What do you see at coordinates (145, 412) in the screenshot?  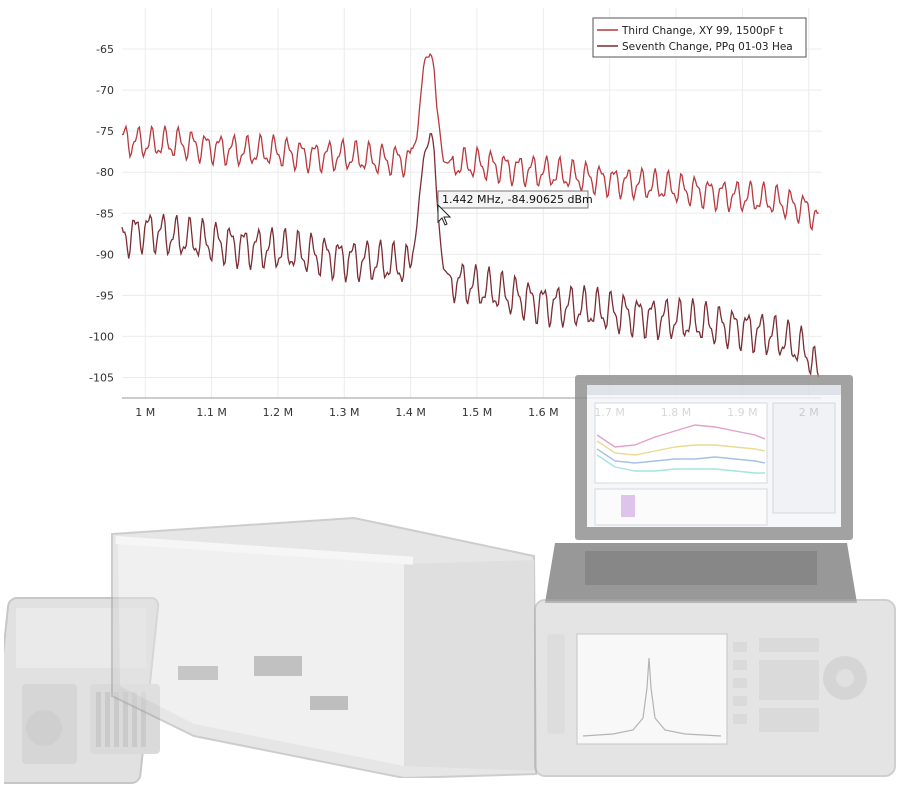 I see `x-tick-label: 1 M` at bounding box center [145, 412].